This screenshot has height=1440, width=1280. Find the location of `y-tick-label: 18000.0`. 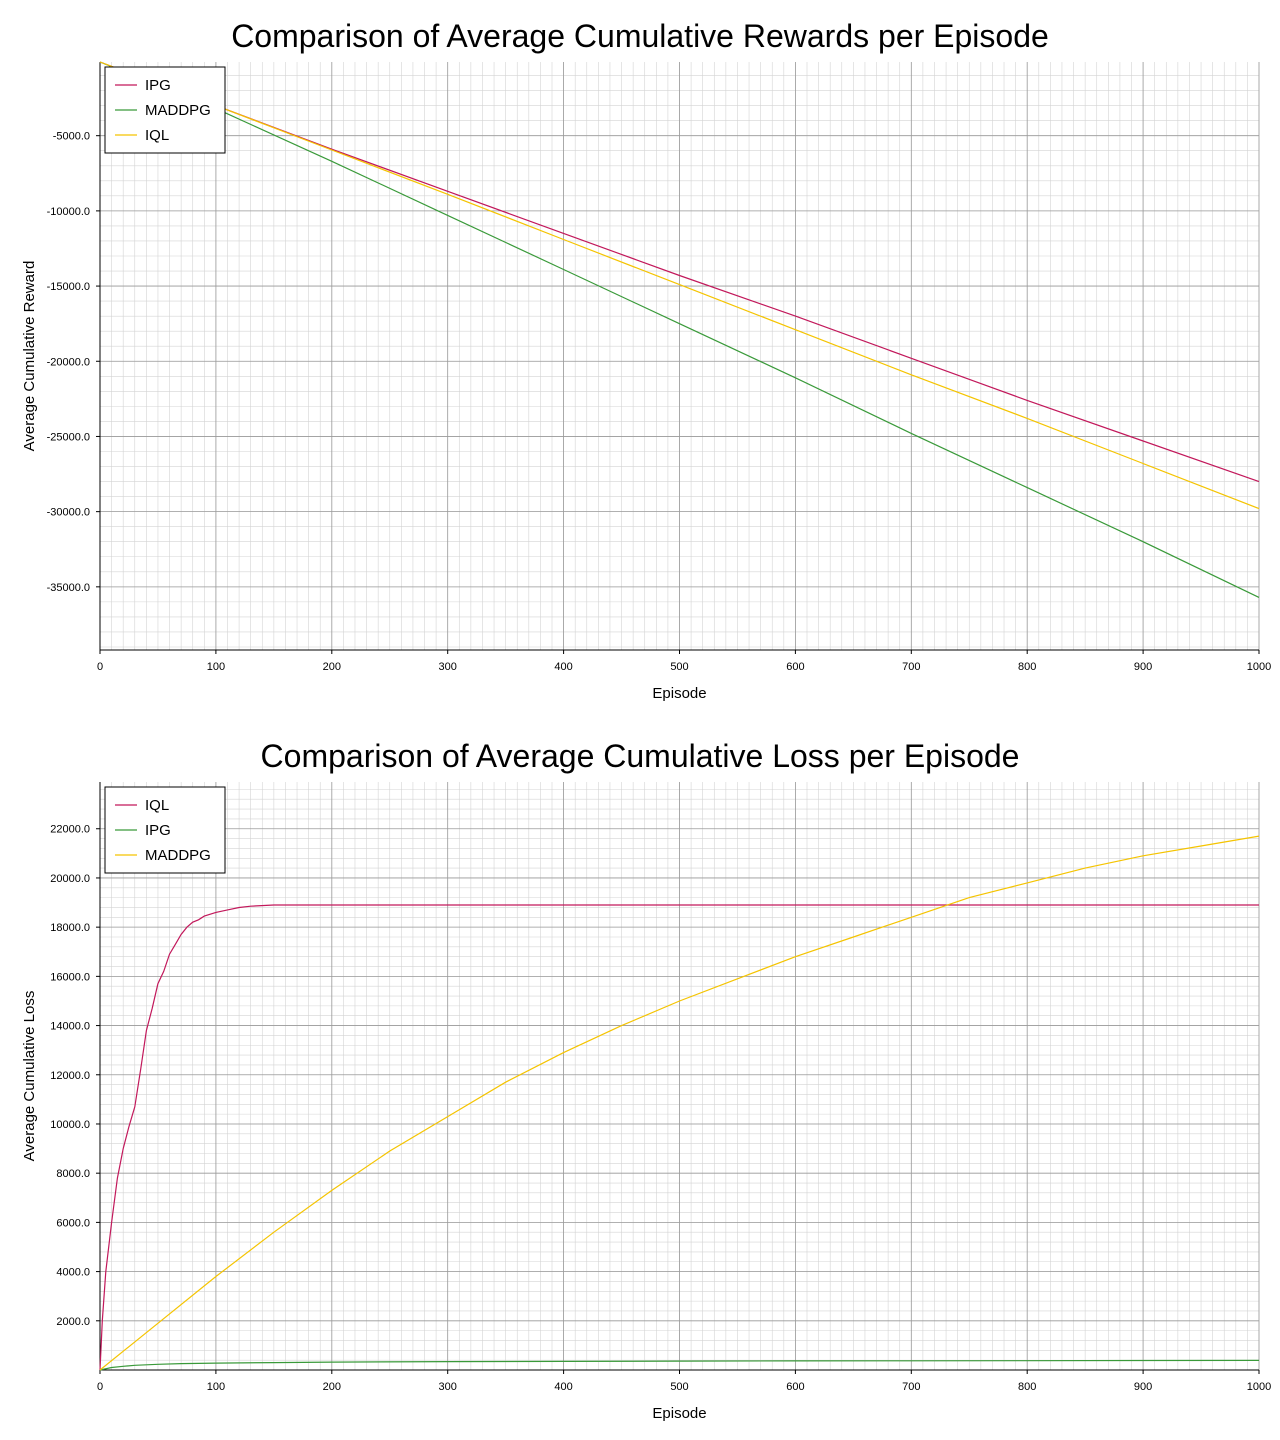

y-tick-label: 18000.0 is located at coordinates (70, 928).